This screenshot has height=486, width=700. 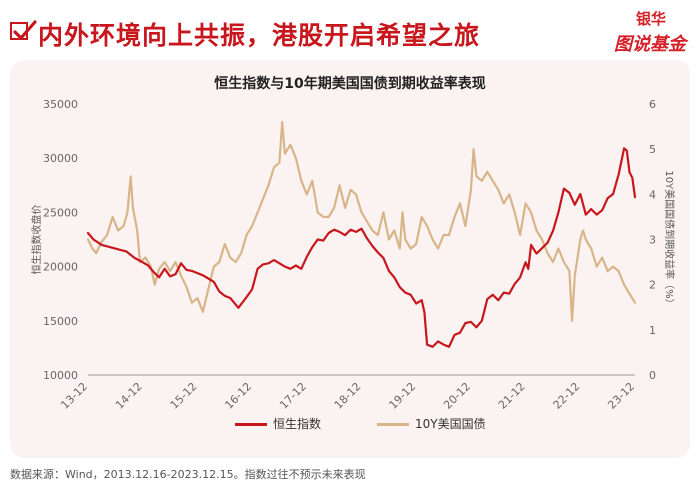 What do you see at coordinates (60, 267) in the screenshot?
I see `y-left-tick-label: 20000` at bounding box center [60, 267].